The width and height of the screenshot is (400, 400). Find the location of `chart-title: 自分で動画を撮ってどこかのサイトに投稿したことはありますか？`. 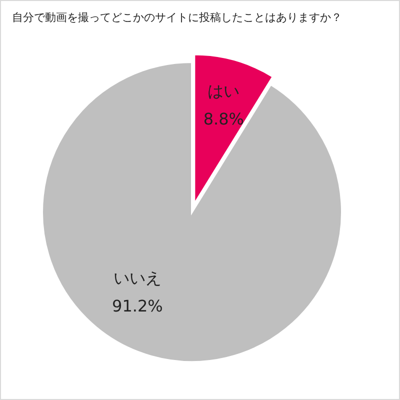

chart-title: 自分で動画を撮ってどこかのサイトに投稿したことはありますか？ is located at coordinates (177, 17).